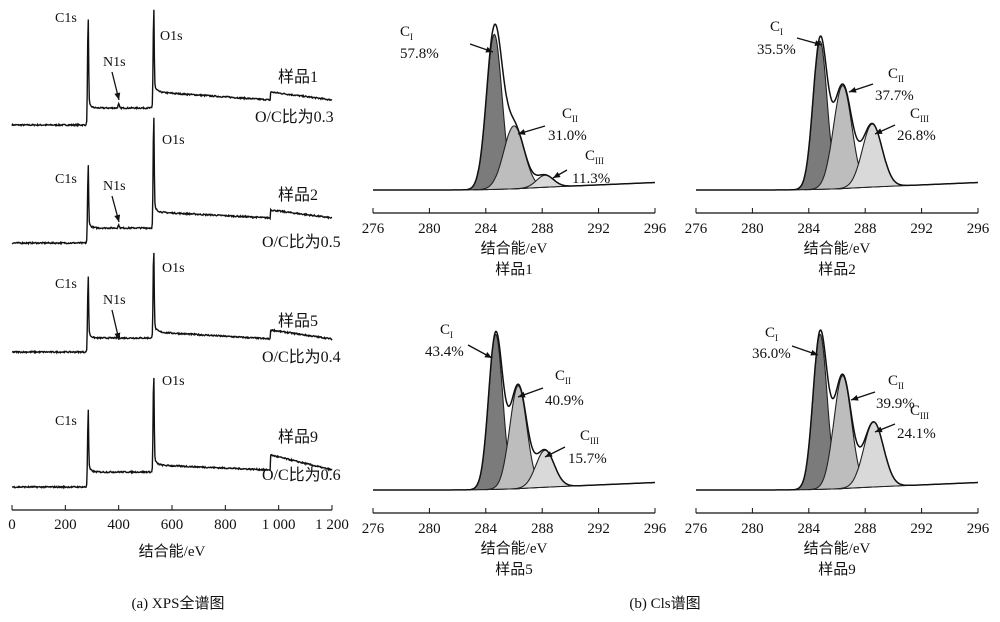  I want to click on oc-ratio-label: O/C比为0.6, so click(301, 475).